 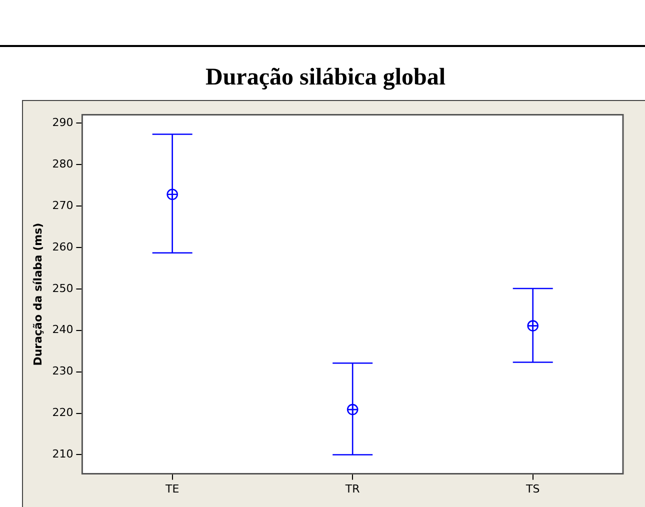 I want to click on y-tick-label: 220, so click(x=63, y=413).